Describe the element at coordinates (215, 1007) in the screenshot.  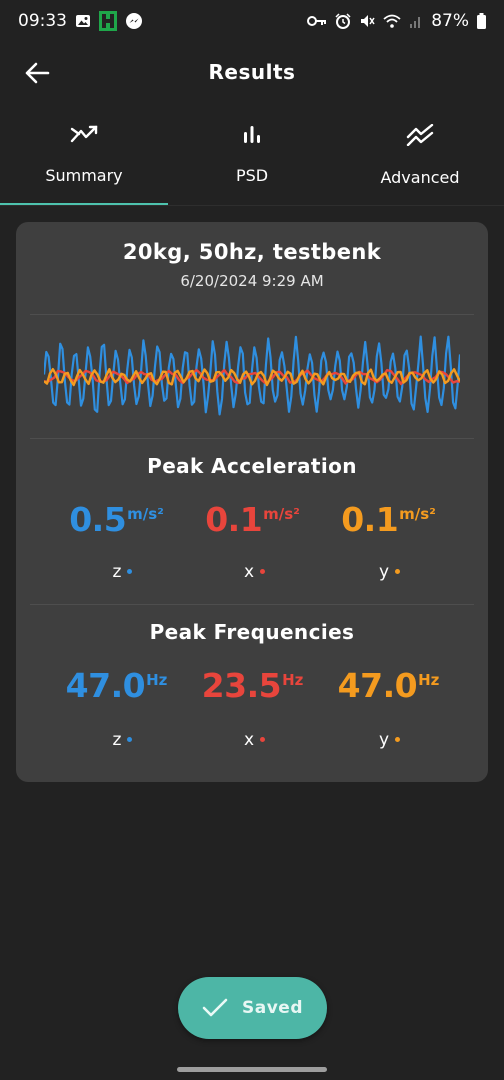
I see `check-icon` at that location.